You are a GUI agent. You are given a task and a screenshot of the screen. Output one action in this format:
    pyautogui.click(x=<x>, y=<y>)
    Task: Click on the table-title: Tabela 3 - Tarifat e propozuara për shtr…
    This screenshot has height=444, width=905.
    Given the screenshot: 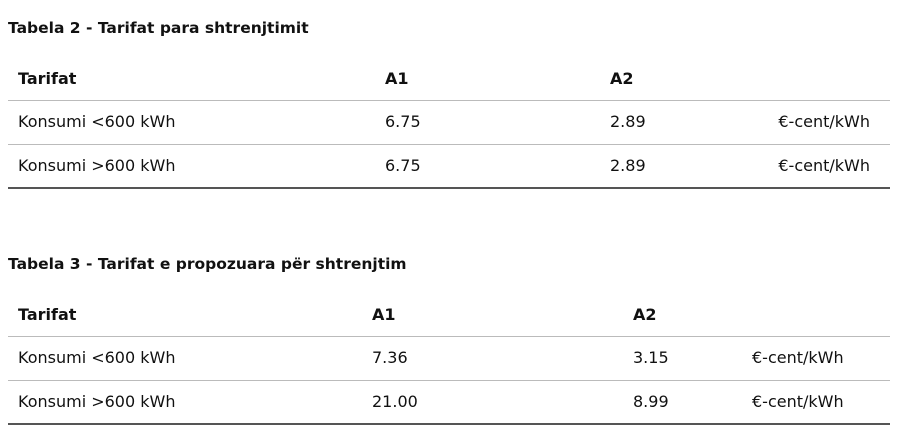 What is the action you would take?
    pyautogui.click(x=207, y=264)
    